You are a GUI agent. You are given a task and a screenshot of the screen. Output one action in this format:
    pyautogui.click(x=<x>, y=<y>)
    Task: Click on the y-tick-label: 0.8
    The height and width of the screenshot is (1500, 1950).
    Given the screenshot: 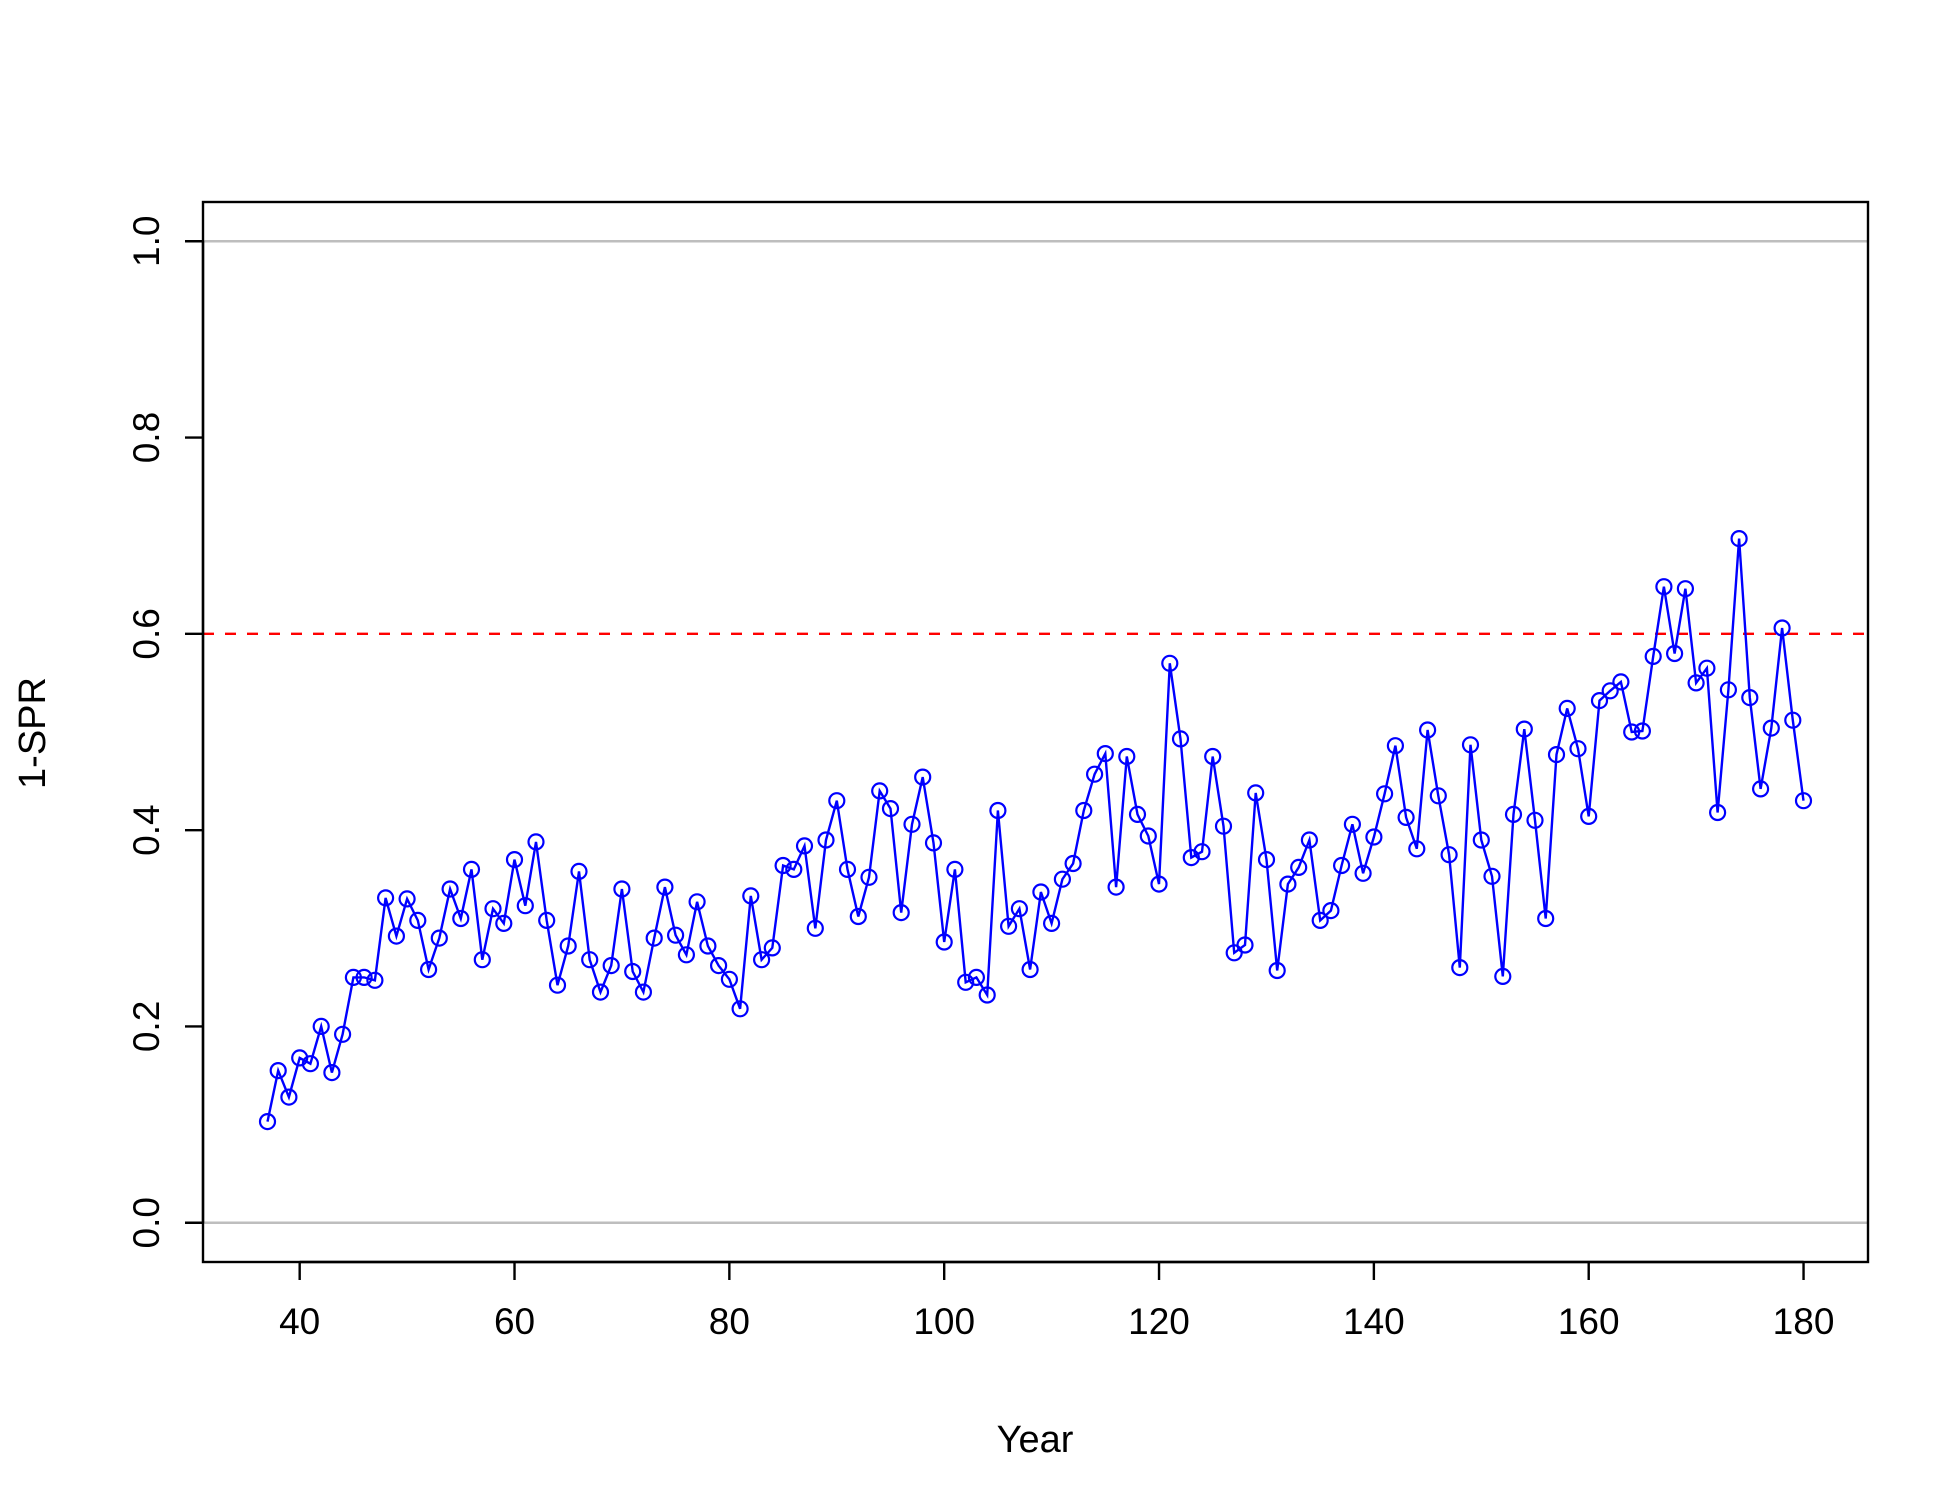 What is the action you would take?
    pyautogui.click(x=146, y=437)
    